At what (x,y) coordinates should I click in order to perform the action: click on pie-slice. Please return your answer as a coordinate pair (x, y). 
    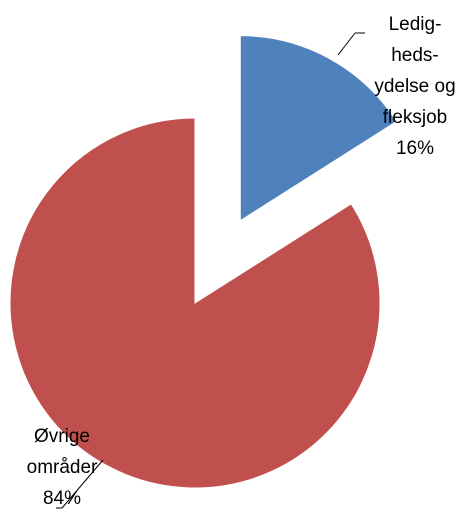
    Looking at the image, I should click on (318, 128).